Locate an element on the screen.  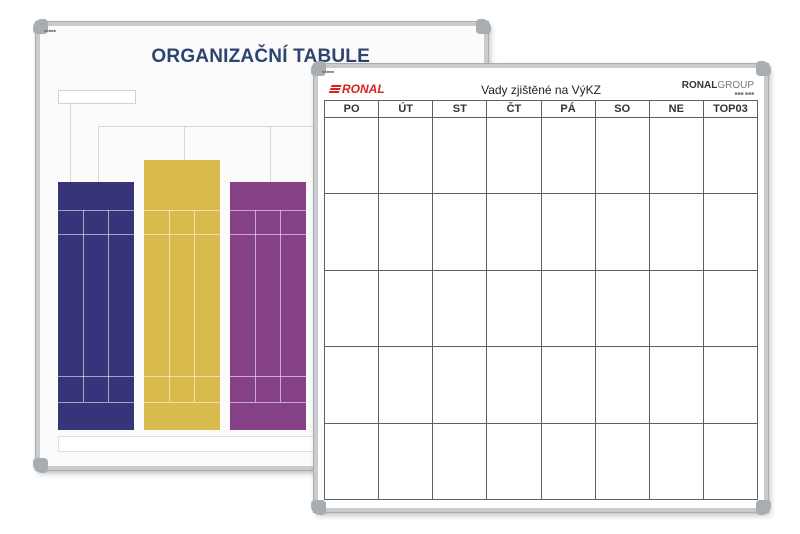
ronal-logo-text: RONAL is located at coordinates (363, 89).